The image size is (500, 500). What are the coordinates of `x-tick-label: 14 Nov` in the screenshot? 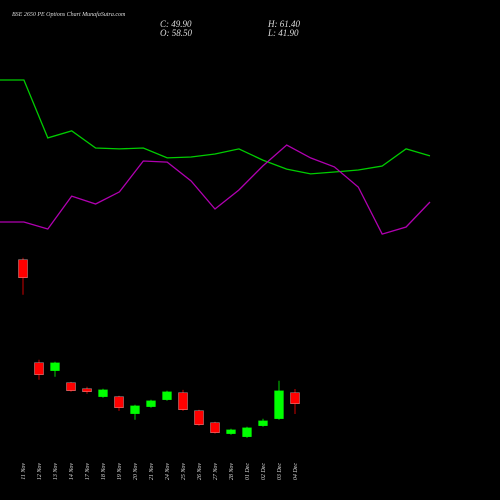 It's located at (71, 472).